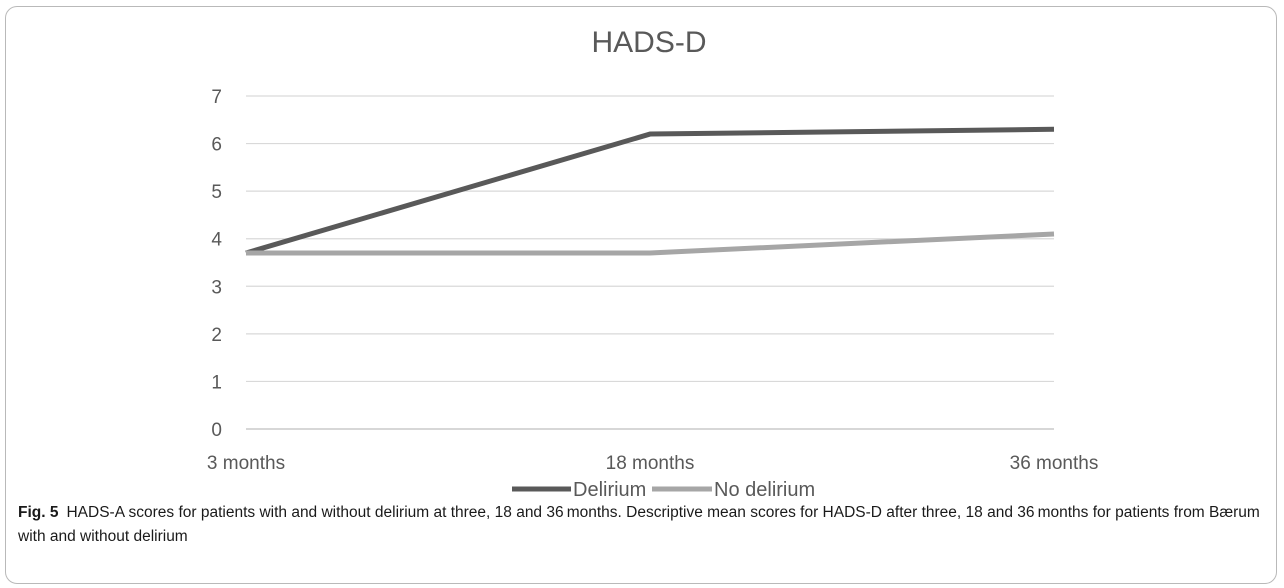 The image size is (1284, 588). I want to click on y-axis-tick-labels: 0 1 2 3 4 5 6 7, so click(216, 264).